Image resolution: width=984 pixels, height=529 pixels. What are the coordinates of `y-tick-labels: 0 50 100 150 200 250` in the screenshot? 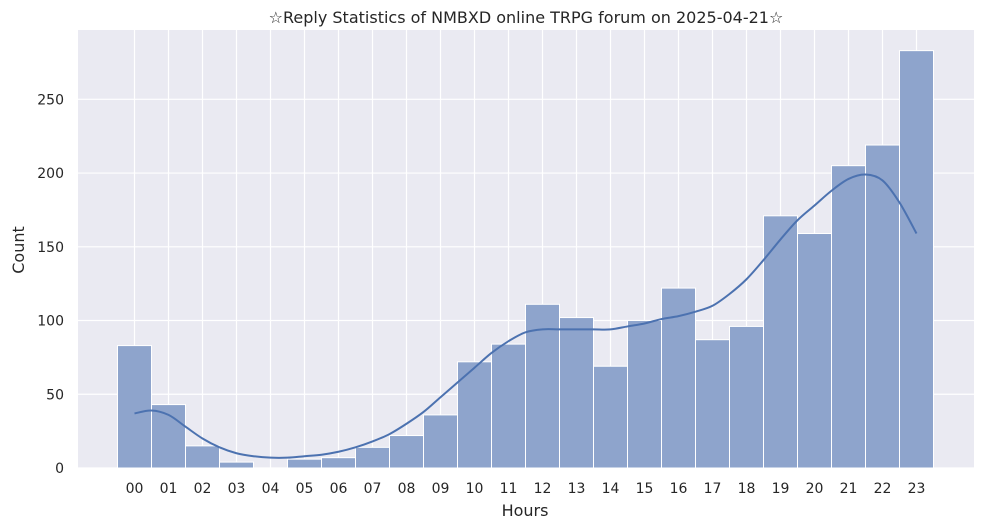 It's located at (50, 284).